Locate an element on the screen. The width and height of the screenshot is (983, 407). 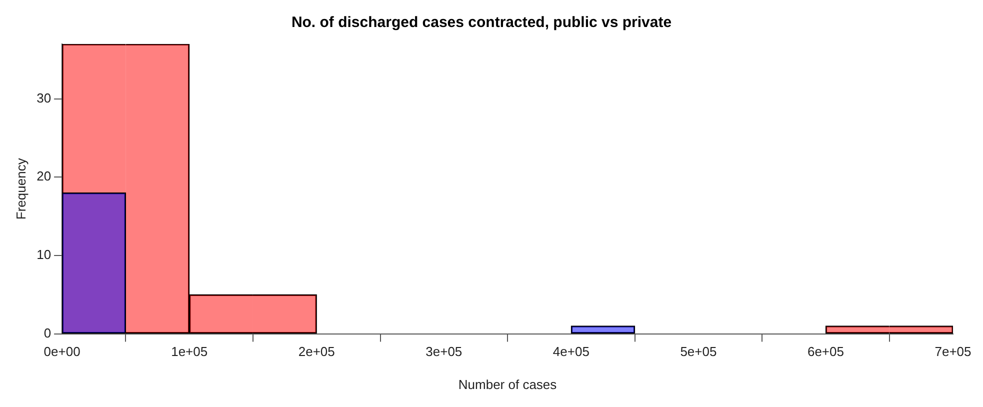
y-axis-title: Frequency is located at coordinates (20, 189).